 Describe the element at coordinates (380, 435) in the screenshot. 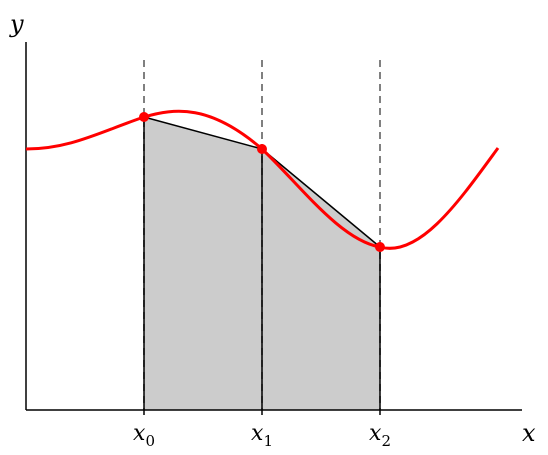

I see `tick-label-x2: x2` at that location.